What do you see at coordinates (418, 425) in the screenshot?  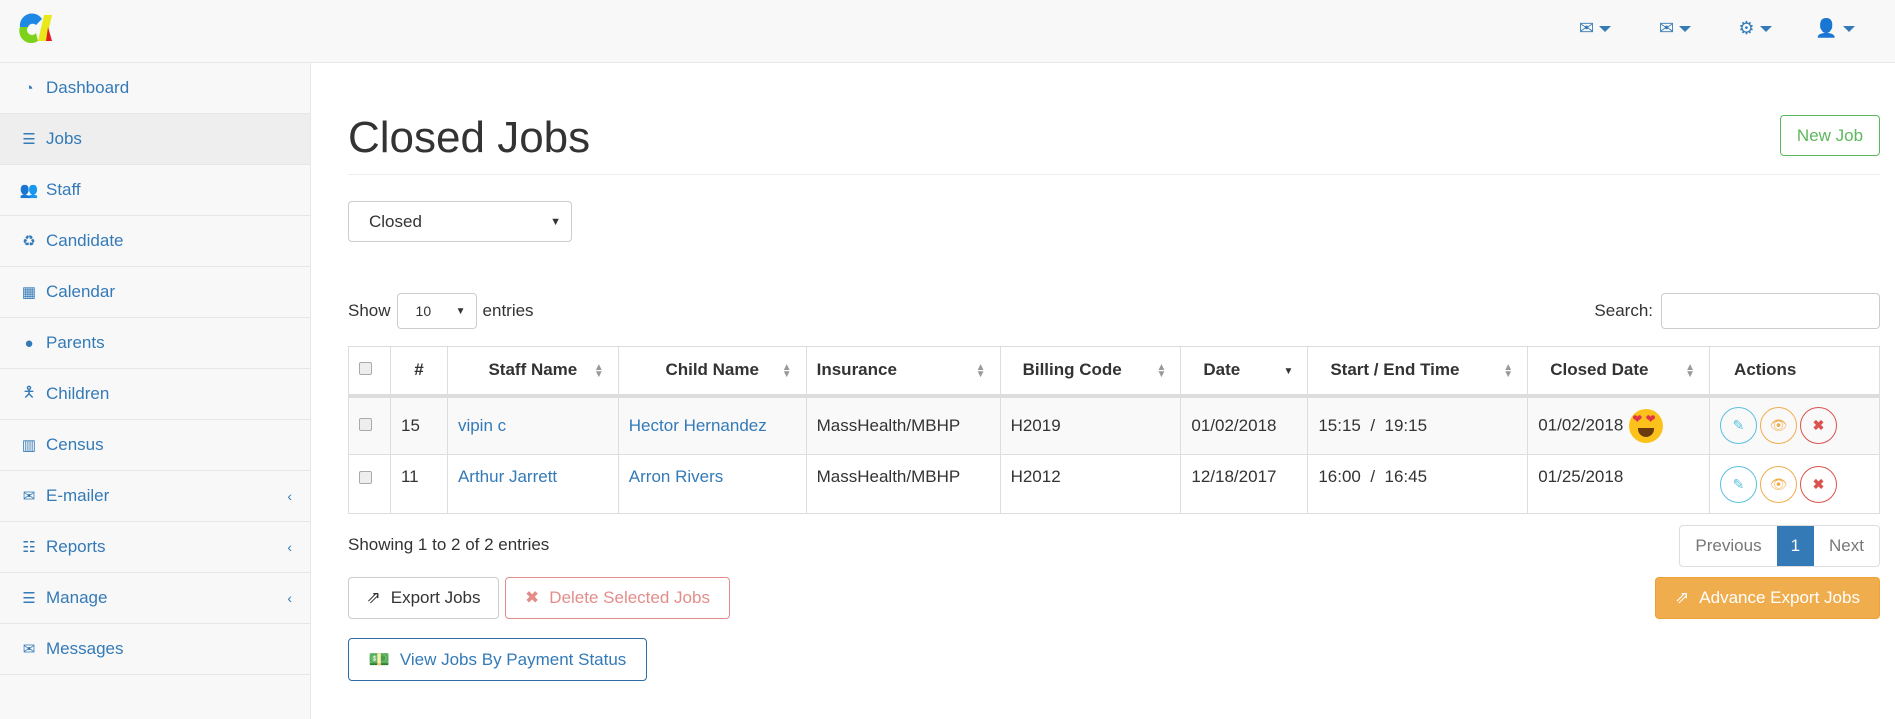 I see `job-id: 15` at bounding box center [418, 425].